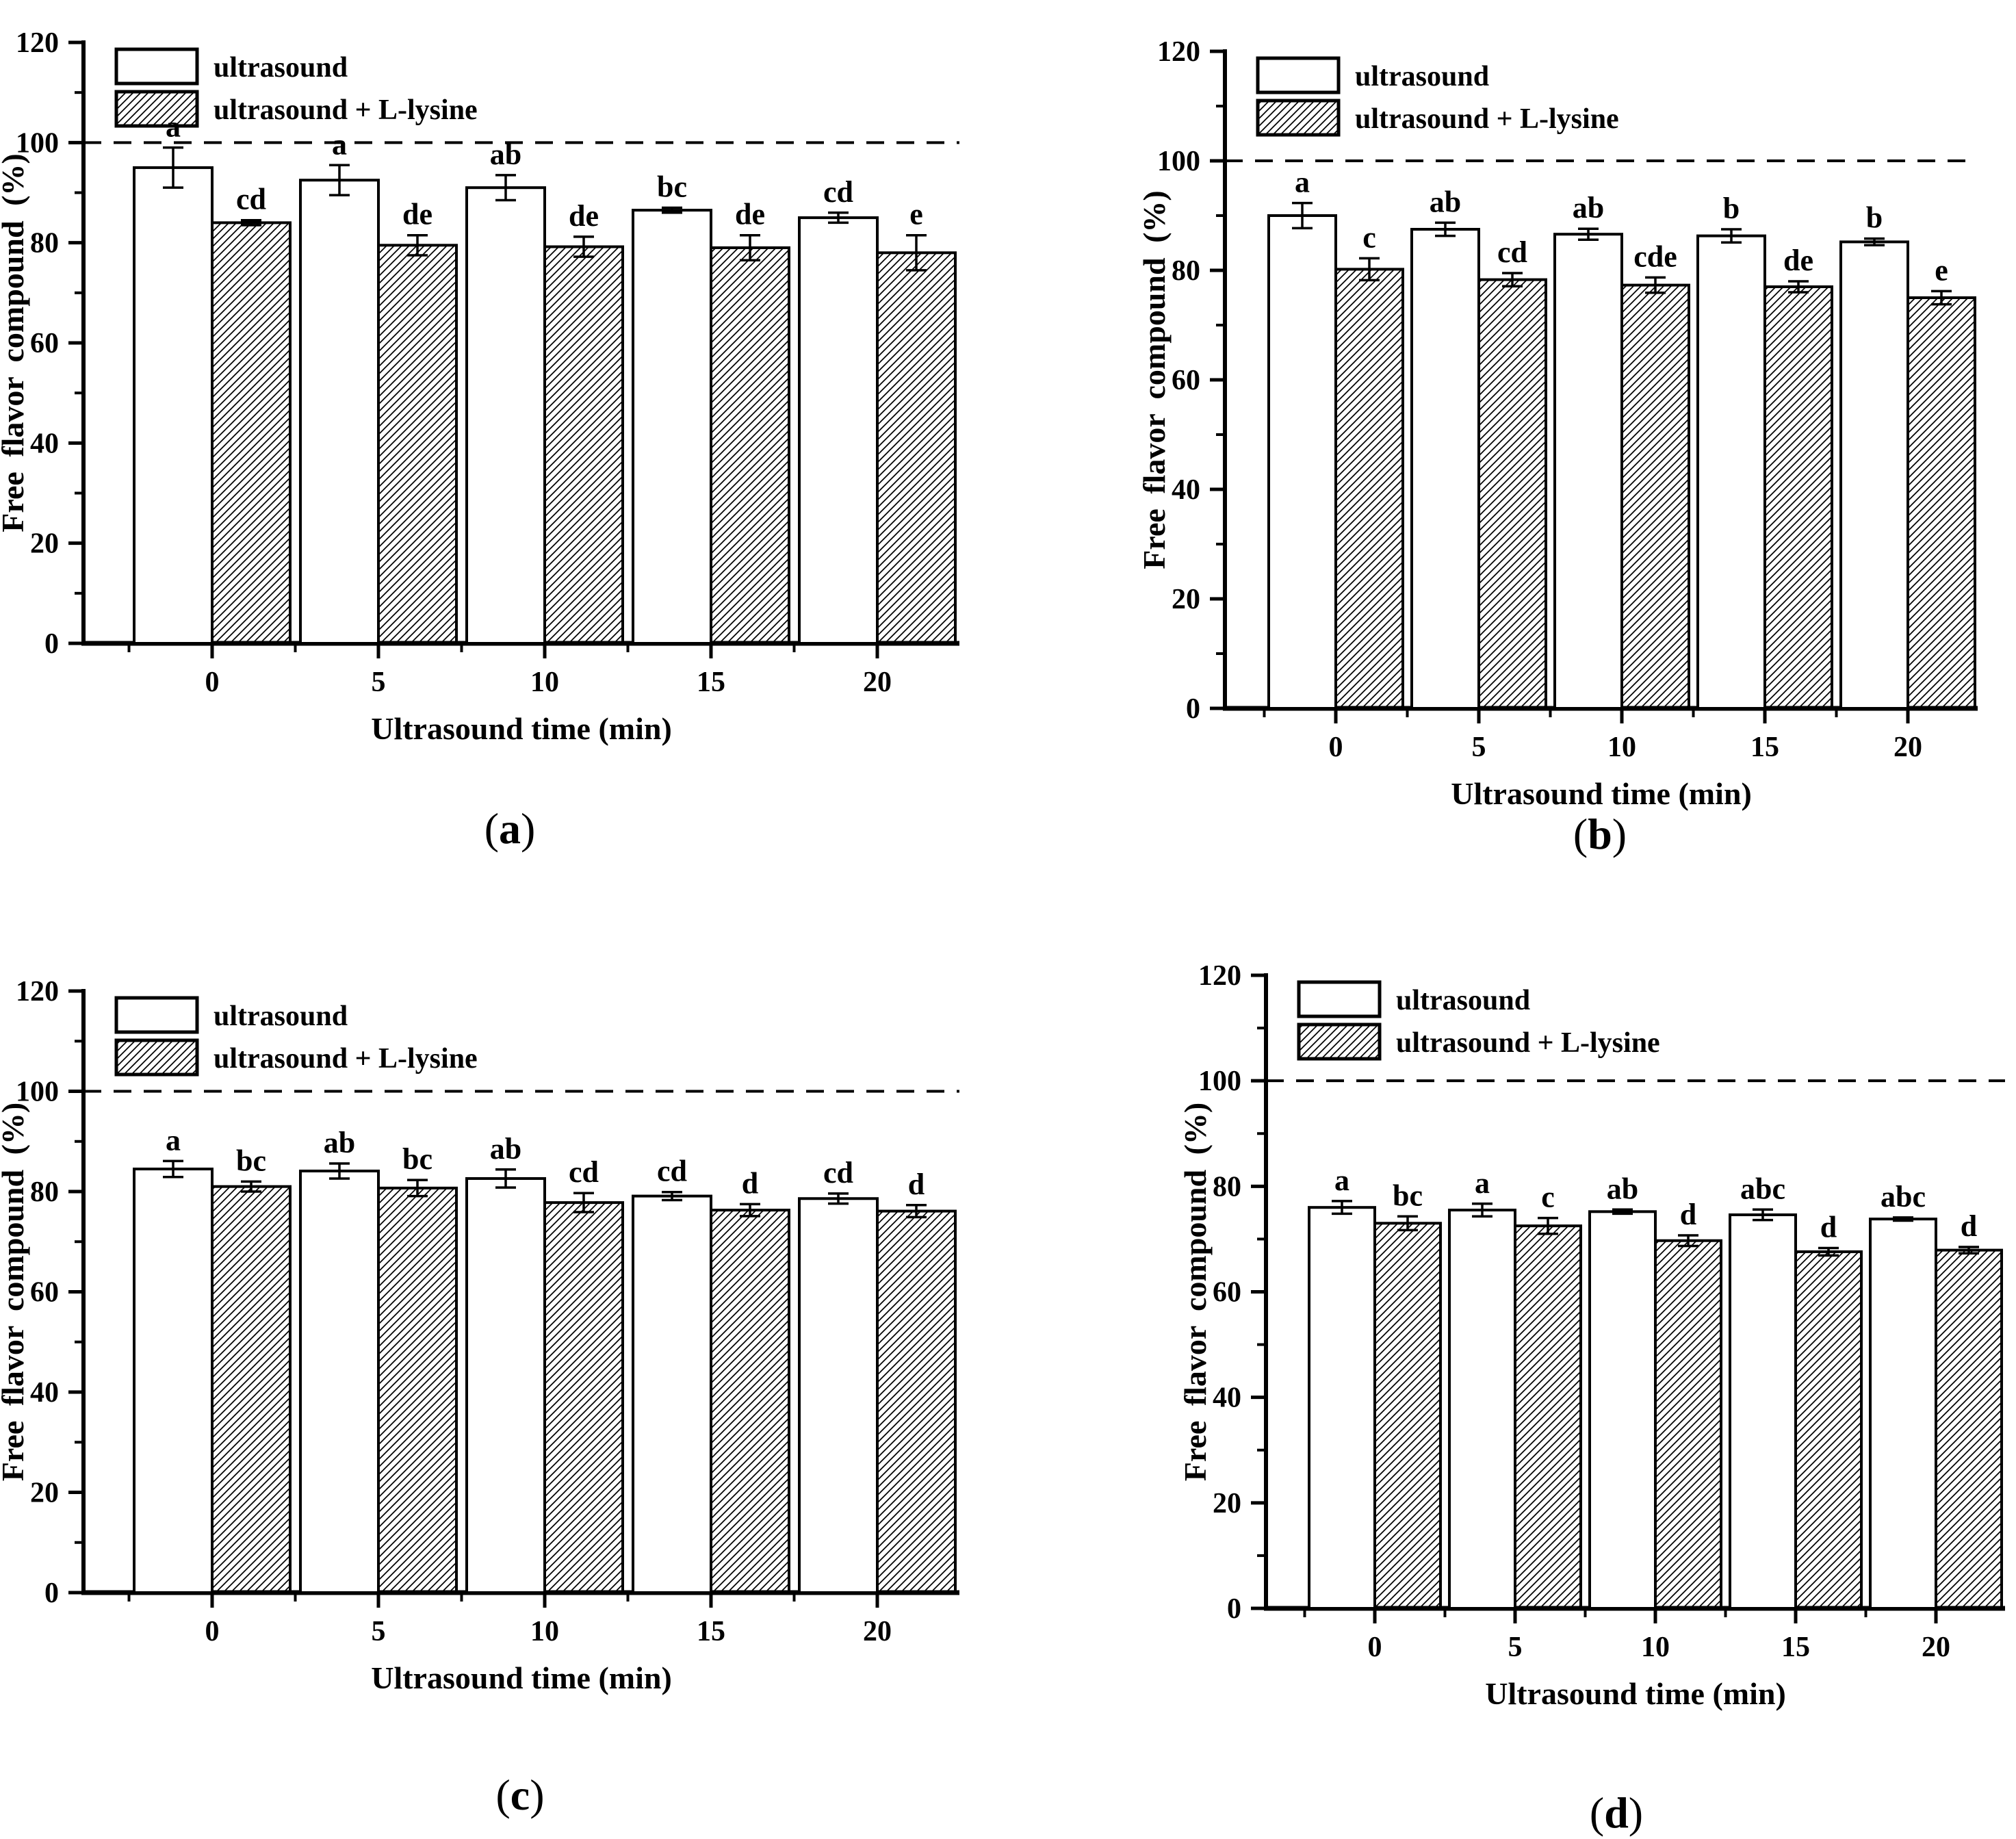  I want to click on y-tick-label: 60, so click(44, 343).